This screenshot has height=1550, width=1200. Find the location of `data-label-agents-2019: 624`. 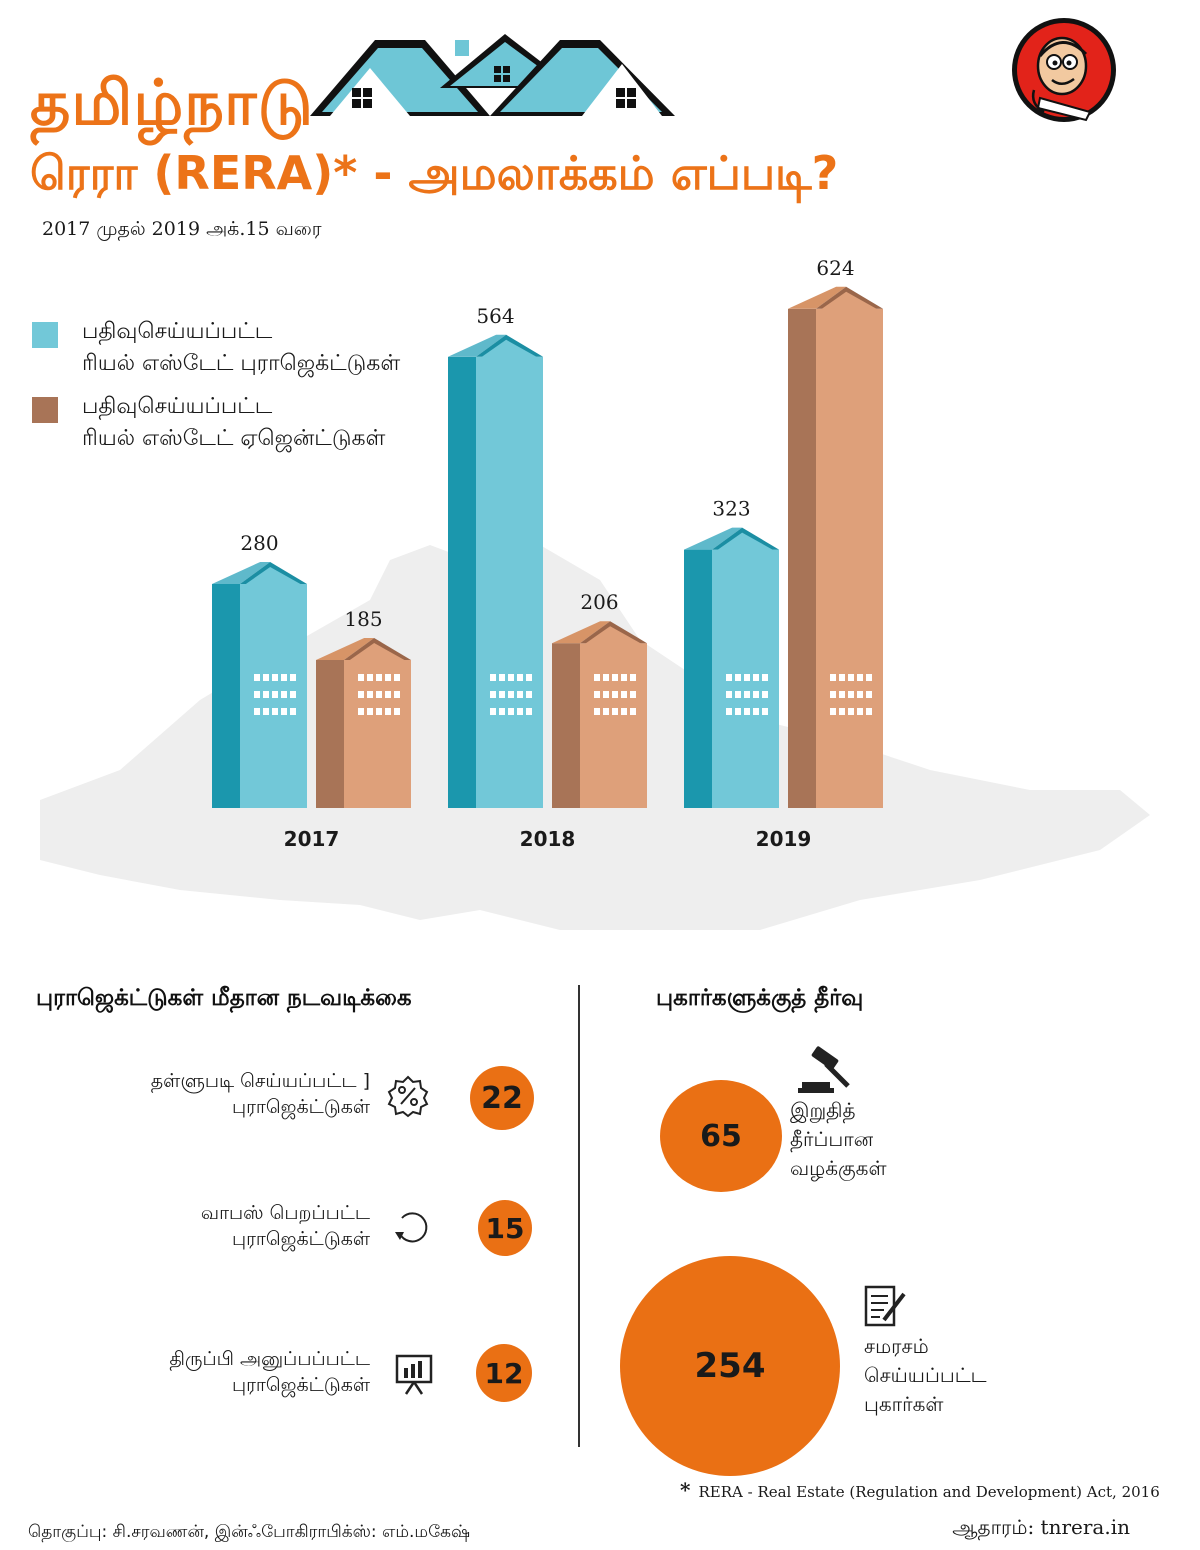

data-label-agents-2019: 624 is located at coordinates (835, 268).